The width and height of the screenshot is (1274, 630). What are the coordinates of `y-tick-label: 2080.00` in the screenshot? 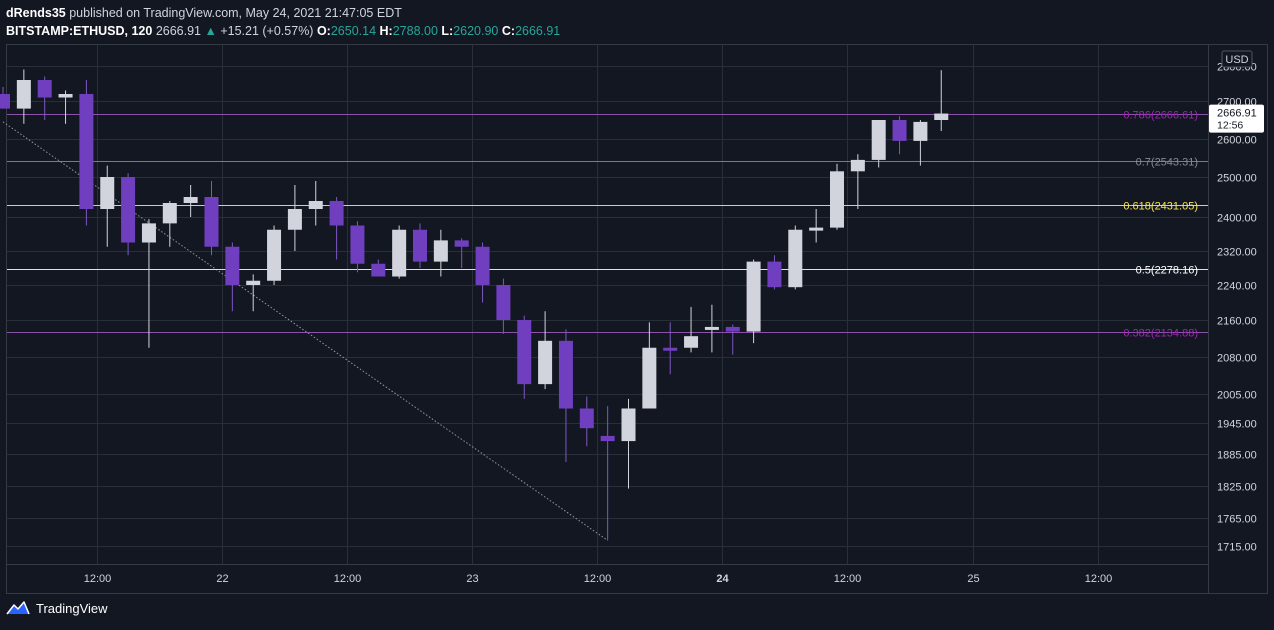 It's located at (1237, 359).